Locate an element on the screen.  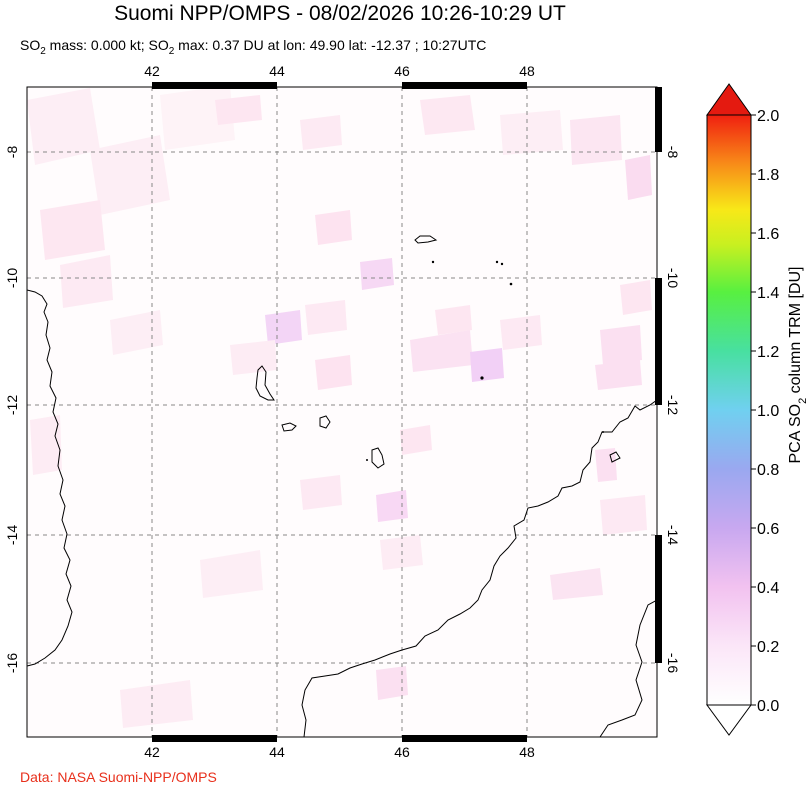
colorbar-tick-label: 0.6 is located at coordinates (768, 529).